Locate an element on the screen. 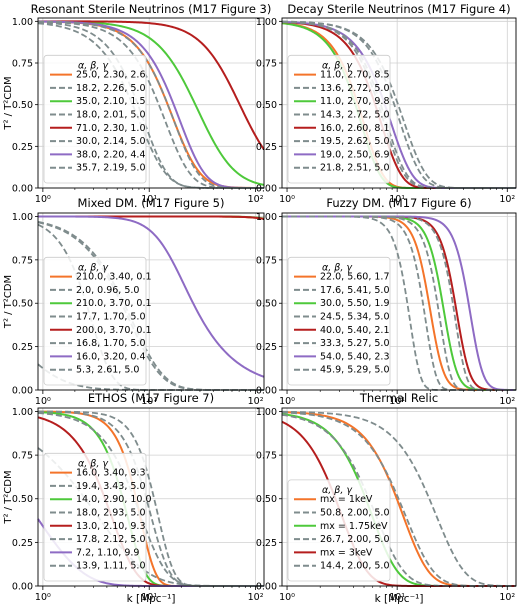 The width and height of the screenshot is (520, 608). panel-title: Fuzzy DM. (M17 Figure 6) is located at coordinates (398, 203).